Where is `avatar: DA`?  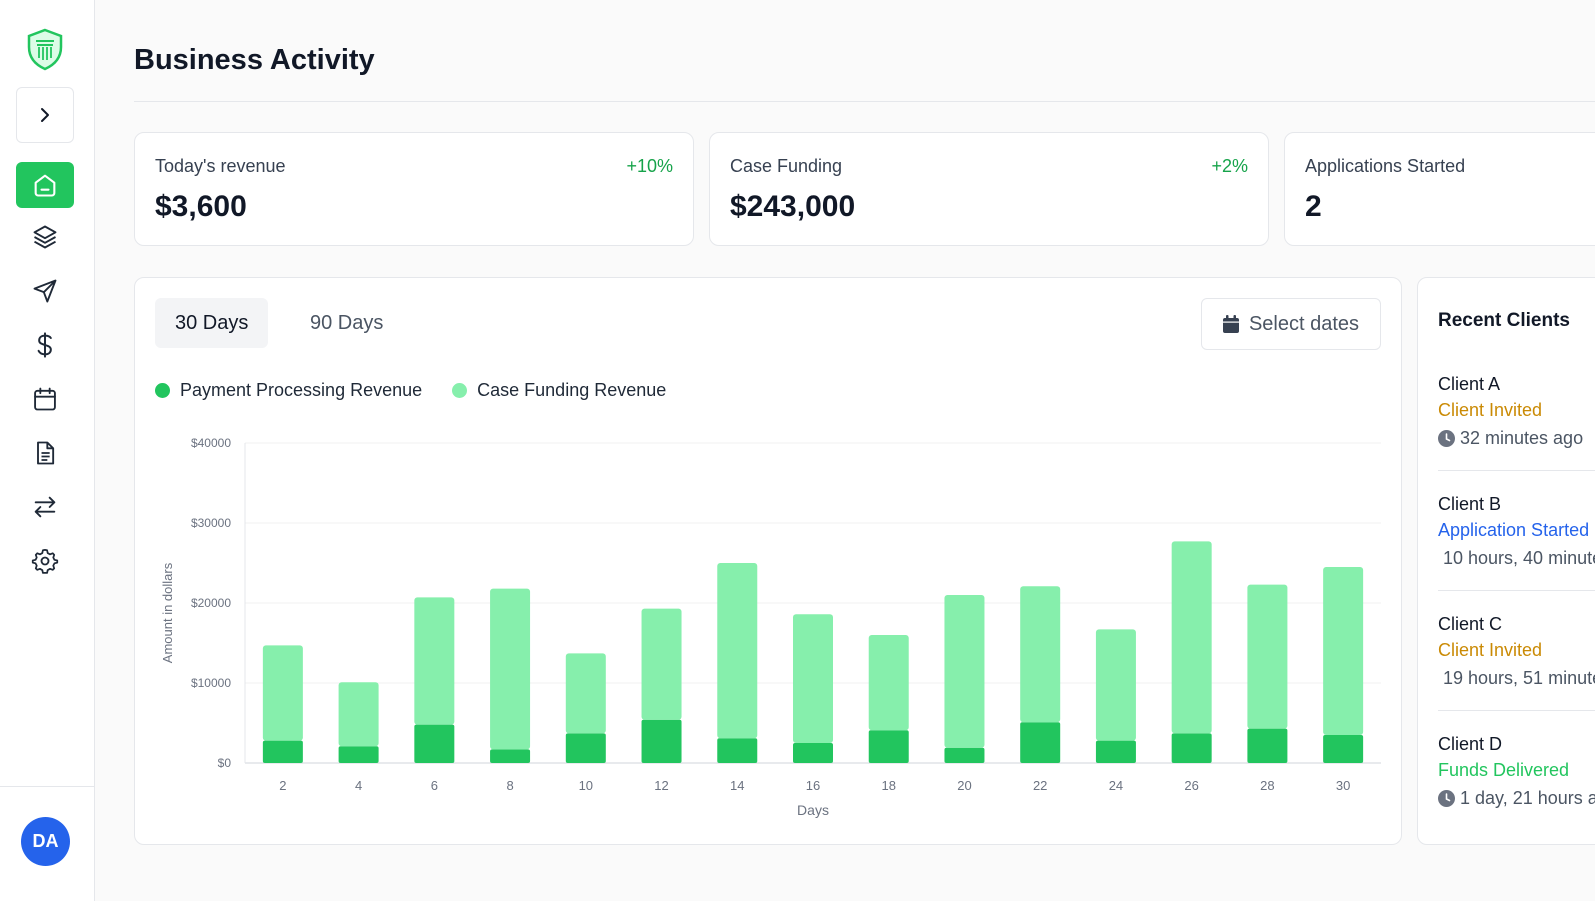
avatar: DA is located at coordinates (45, 841).